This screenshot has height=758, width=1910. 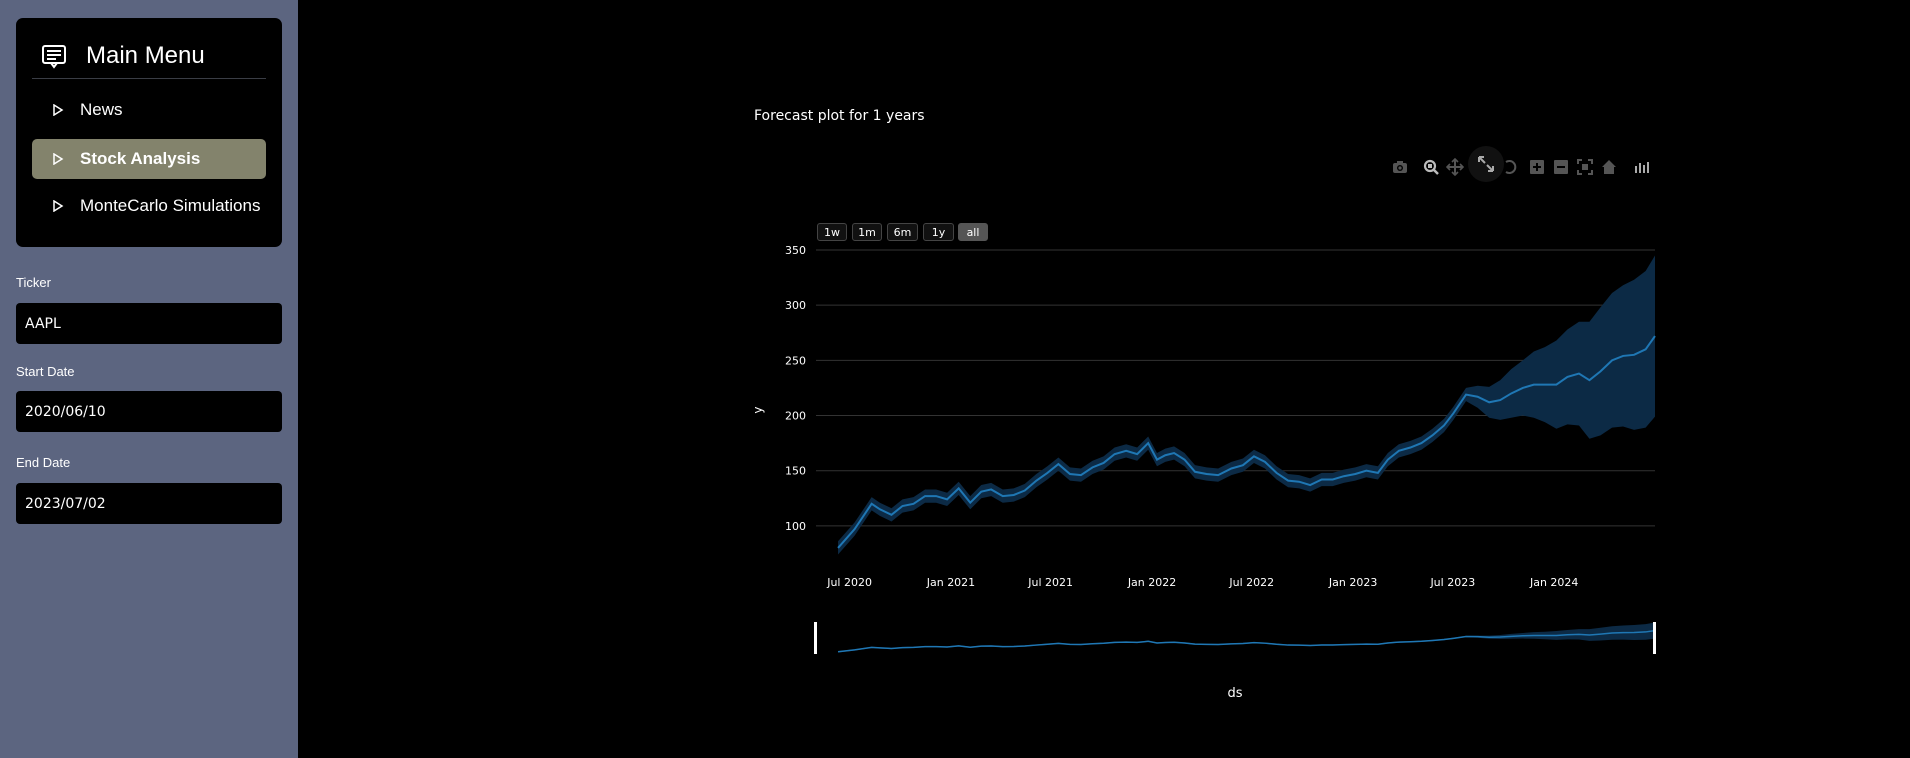 I want to click on menu-item-stock-analysis: Stock Analysis, so click(x=149, y=159).